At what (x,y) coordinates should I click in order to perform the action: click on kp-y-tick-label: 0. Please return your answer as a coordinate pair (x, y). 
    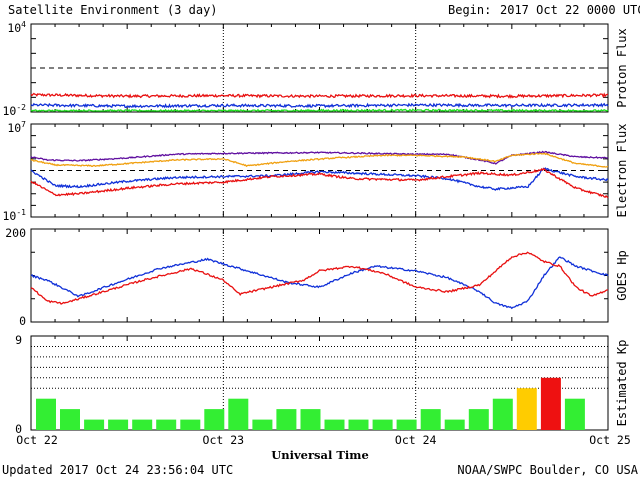
    Looking at the image, I should click on (18, 429).